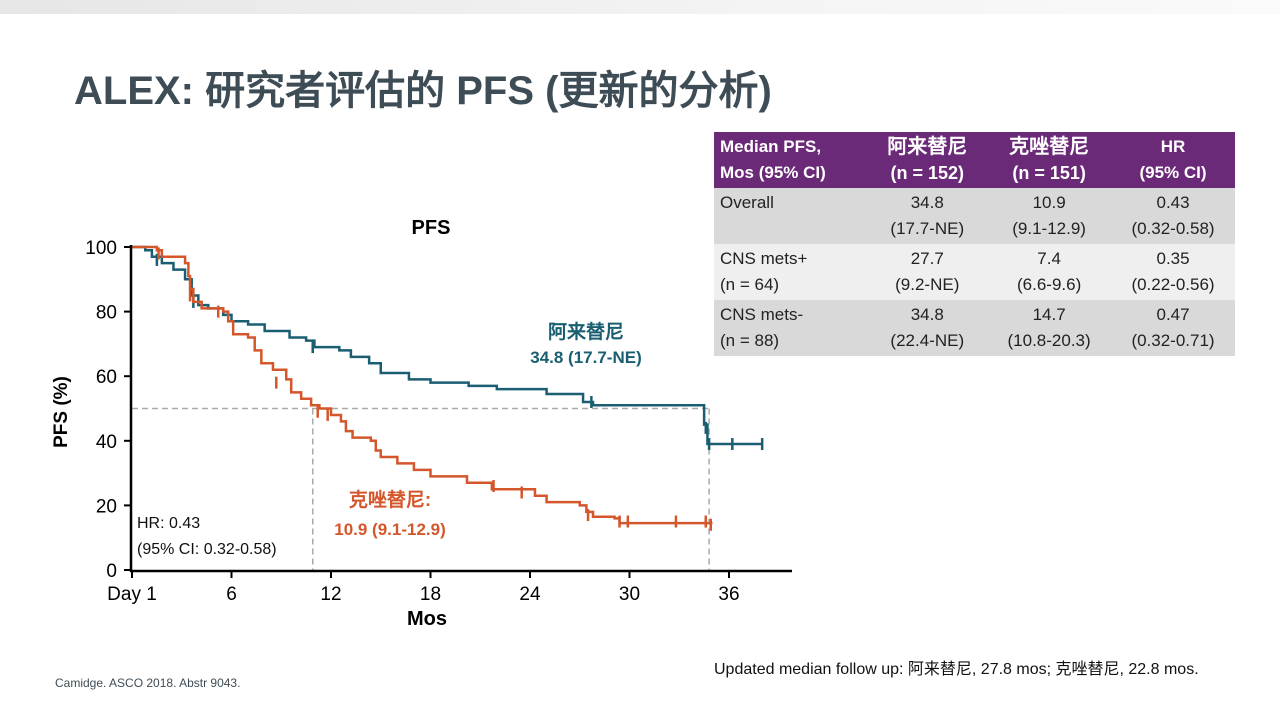  I want to click on y-tick-label: 0, so click(111, 571).